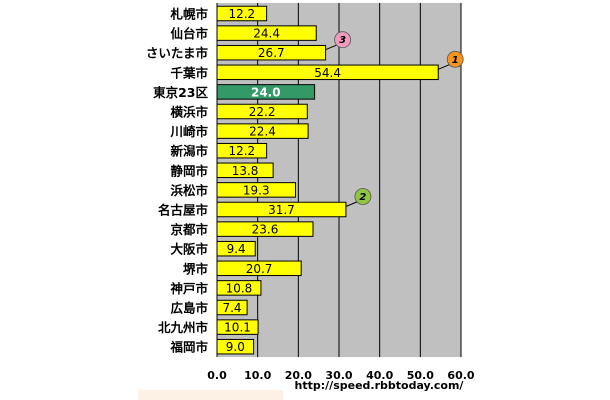 This screenshot has height=400, width=610. Describe the element at coordinates (298, 375) in the screenshot. I see `x-tick-label: 20.0` at that location.